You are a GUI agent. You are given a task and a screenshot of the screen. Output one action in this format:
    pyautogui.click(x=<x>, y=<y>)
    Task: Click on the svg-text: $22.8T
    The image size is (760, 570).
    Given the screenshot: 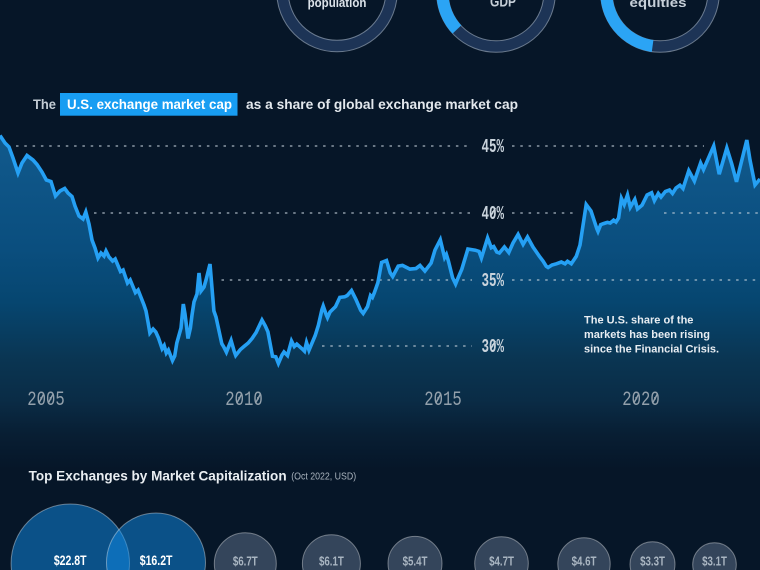 What is the action you would take?
    pyautogui.click(x=70, y=561)
    